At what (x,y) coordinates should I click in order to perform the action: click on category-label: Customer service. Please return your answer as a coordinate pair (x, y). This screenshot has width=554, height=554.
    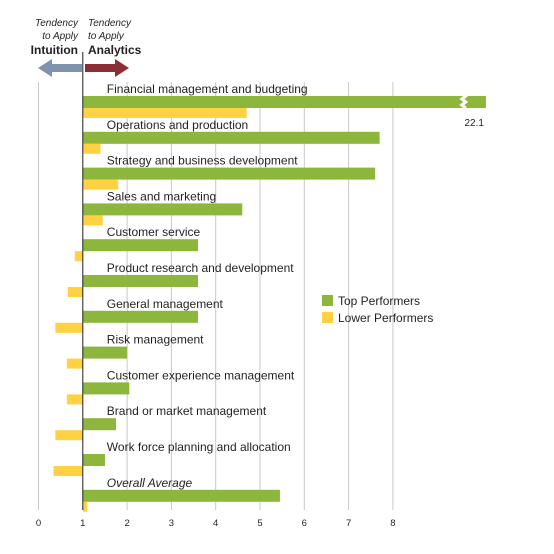
    Looking at the image, I should click on (154, 232).